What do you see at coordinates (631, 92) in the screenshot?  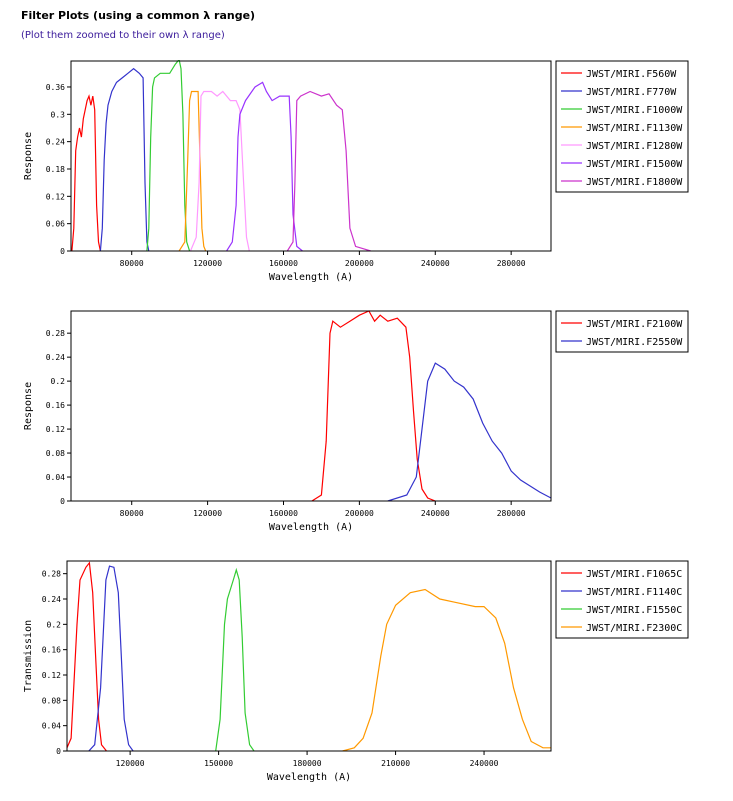 I see `legend-label: JWST/MIRI.F770W` at bounding box center [631, 92].